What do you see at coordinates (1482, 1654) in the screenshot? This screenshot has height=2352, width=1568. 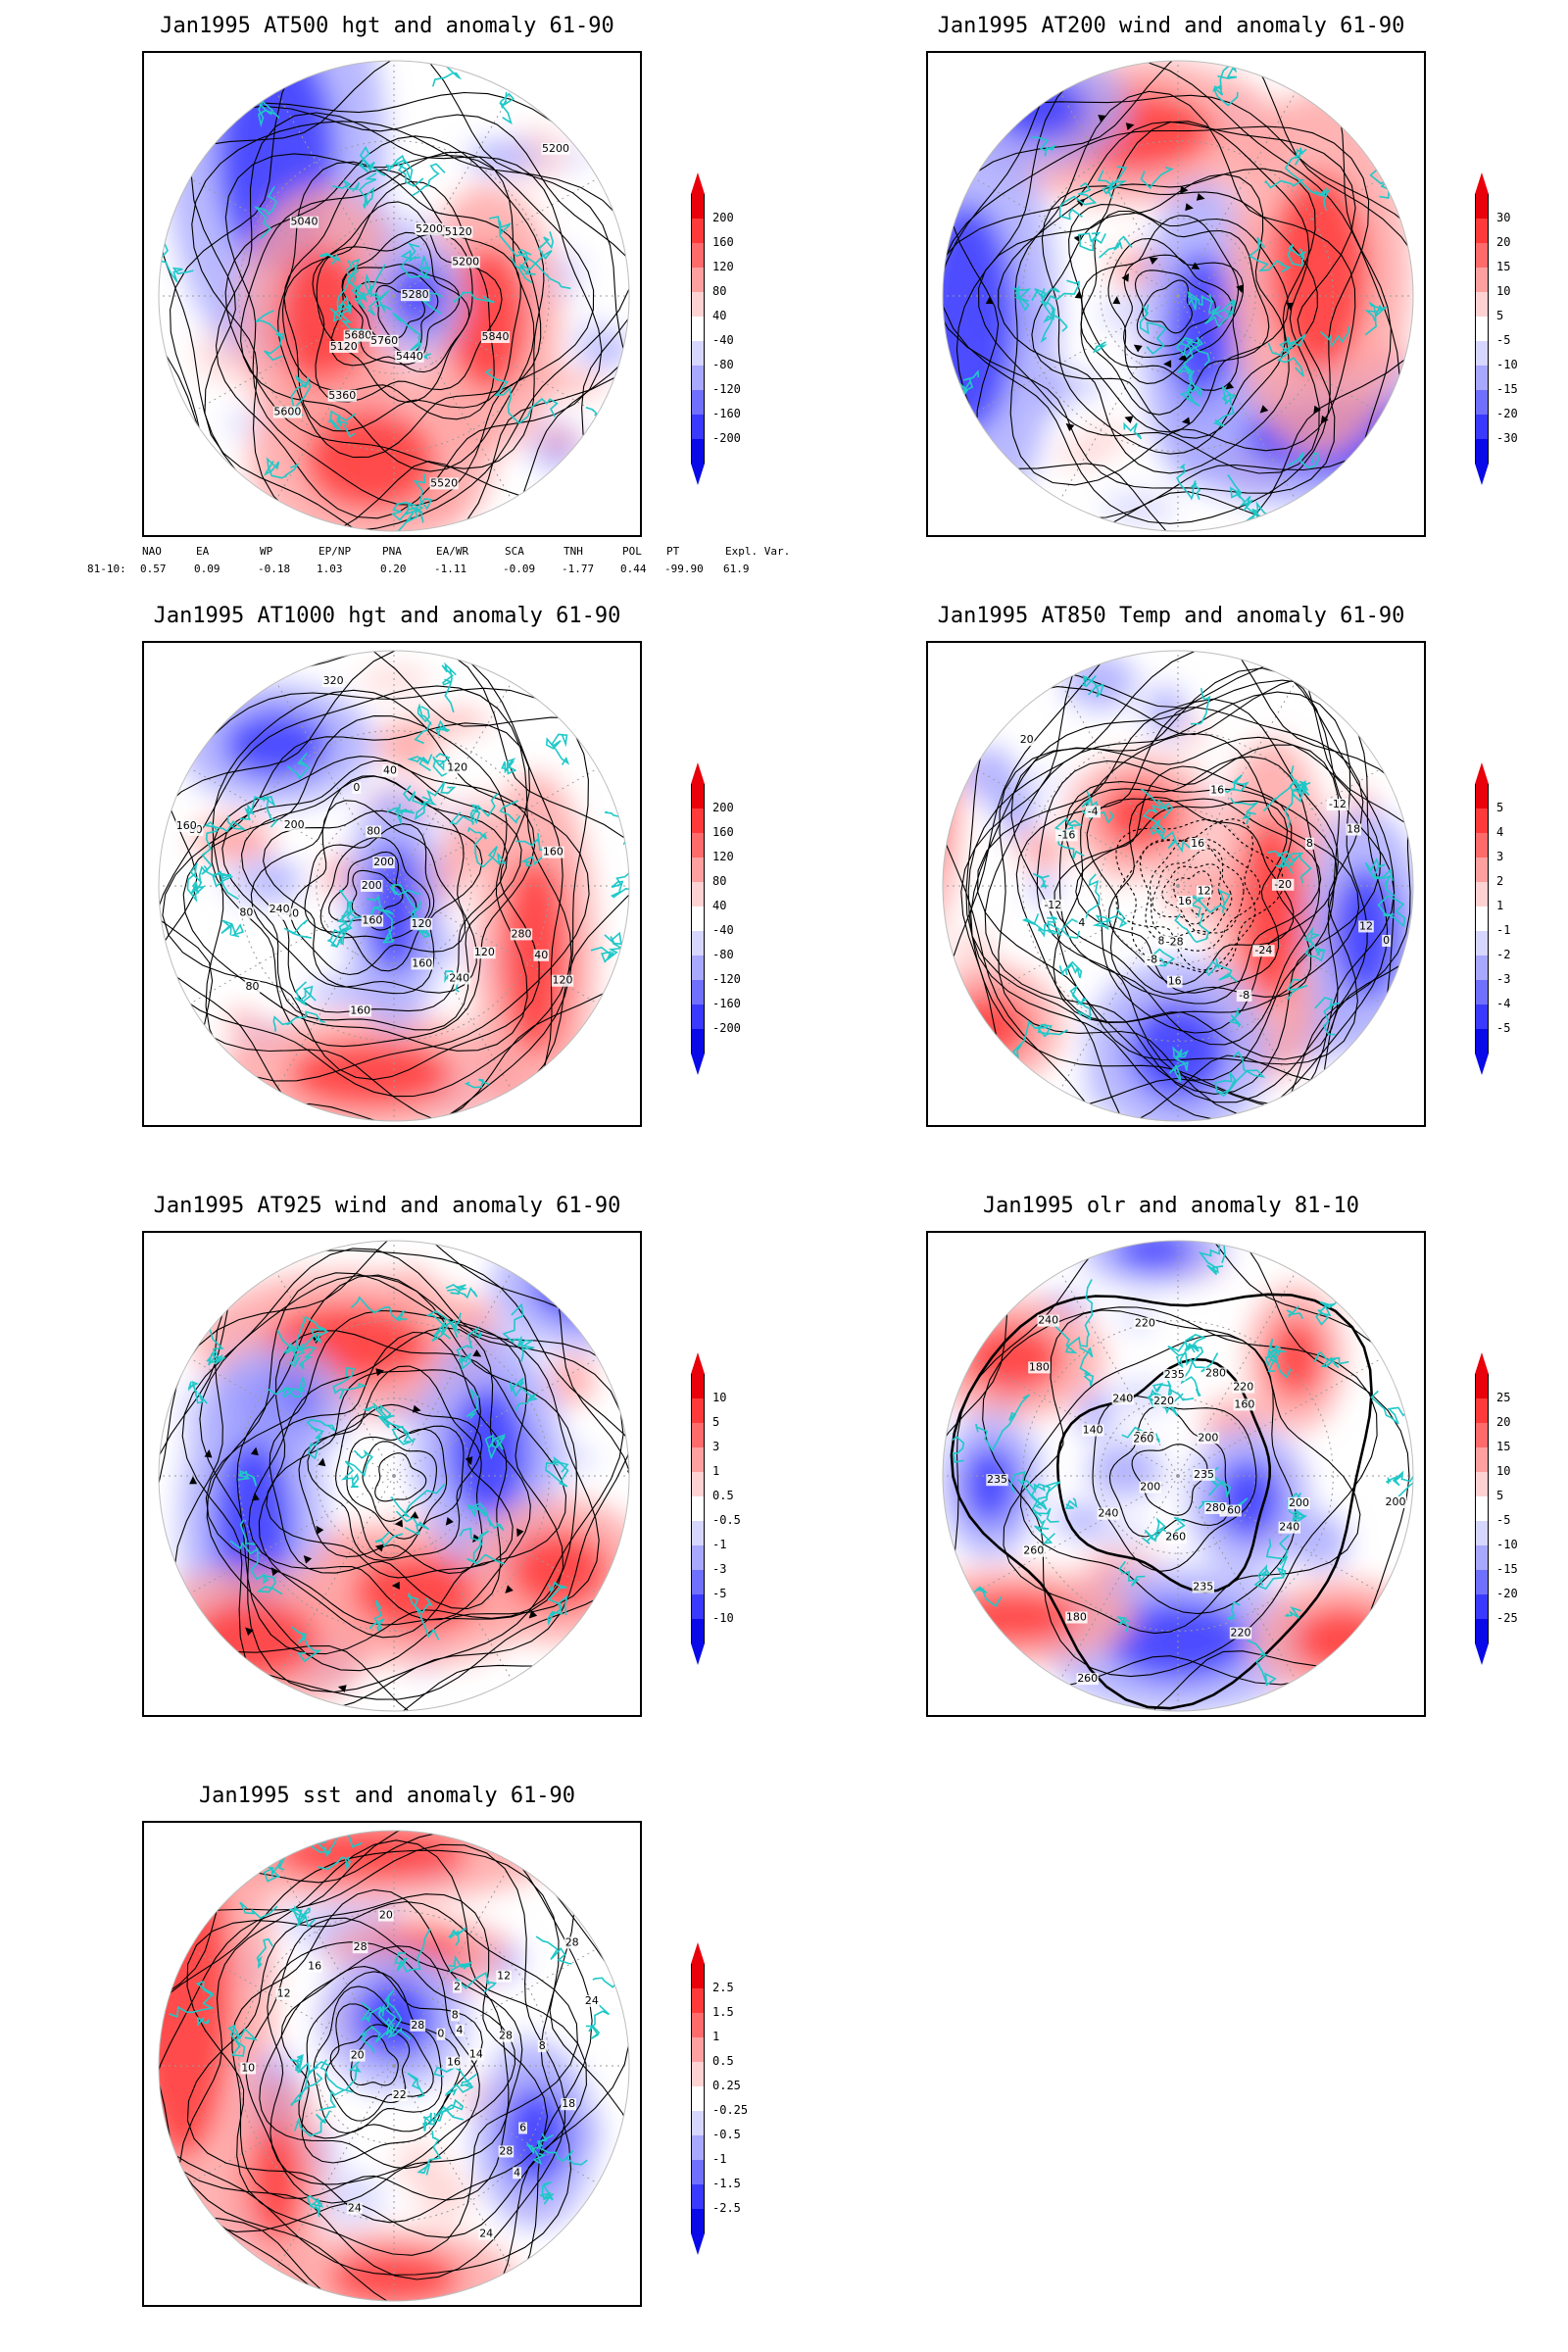 I see `scale-arrow-down` at bounding box center [1482, 1654].